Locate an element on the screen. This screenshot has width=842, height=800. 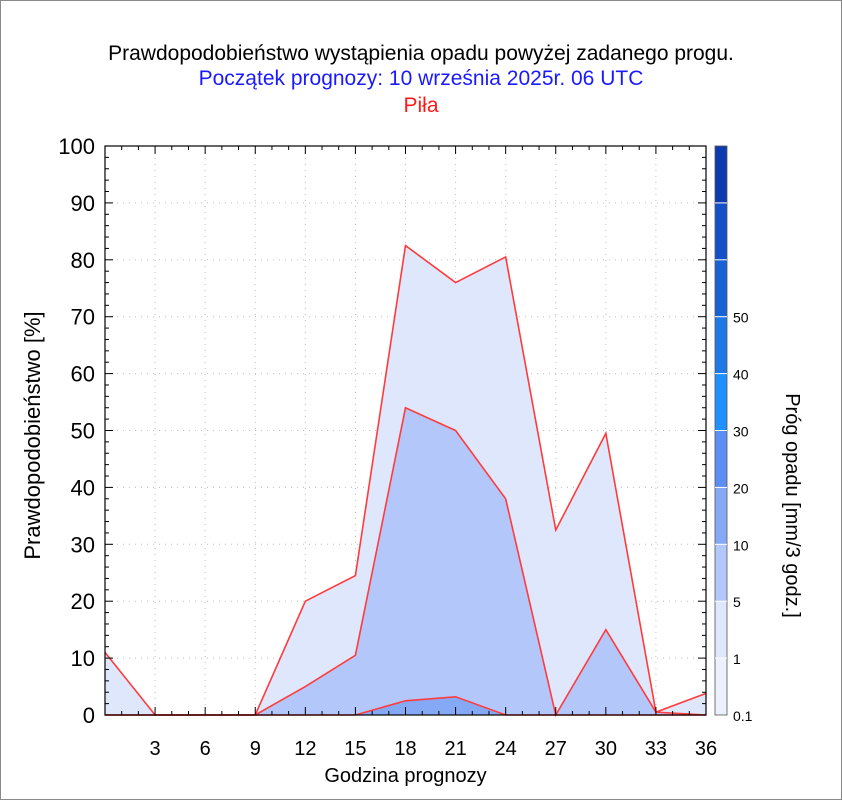
colorbar-tick-label: 30 is located at coordinates (741, 432).